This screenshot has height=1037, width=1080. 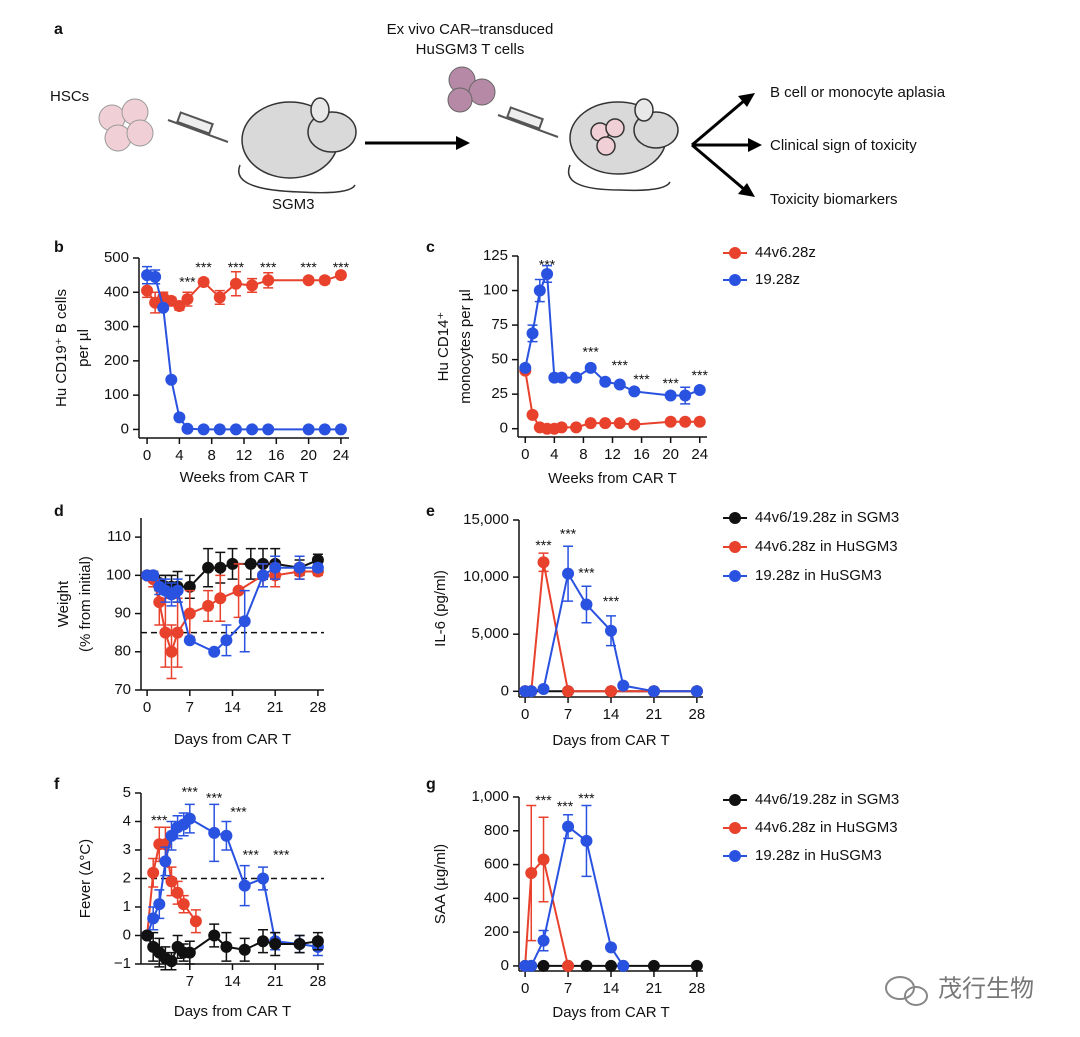 I want to click on watermark: 茂行生物, so click(x=959, y=990).